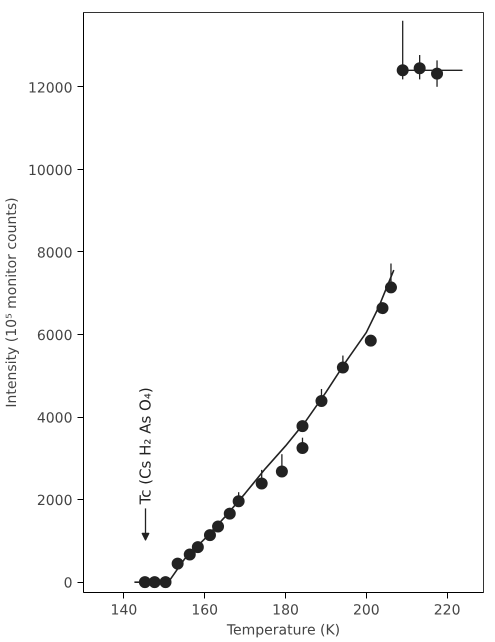  What do you see at coordinates (68, 584) in the screenshot?
I see `y-tick-label: 0` at bounding box center [68, 584].